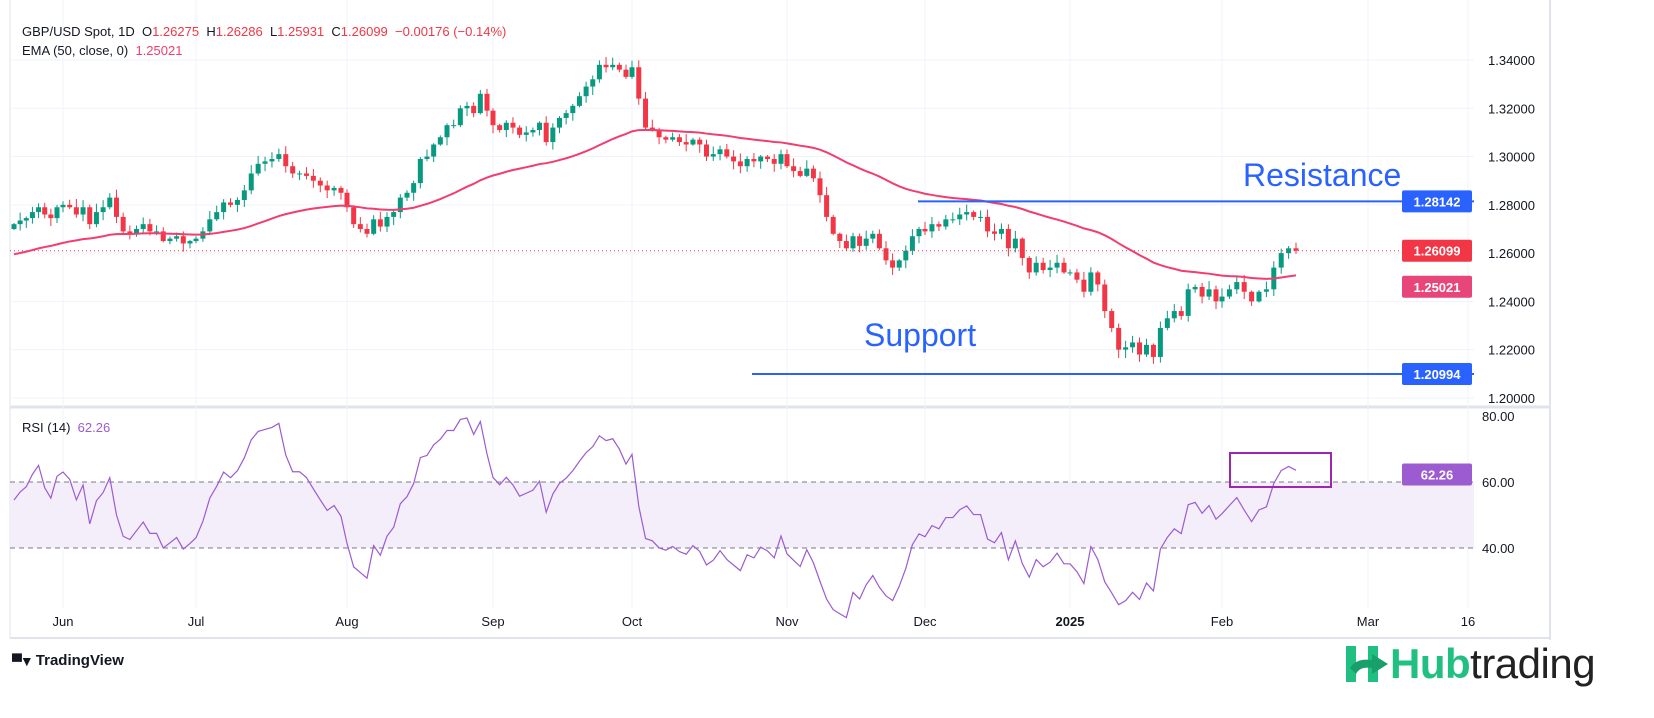  Describe the element at coordinates (1437, 373) in the screenshot. I see `support-price-badge-bg` at that location.